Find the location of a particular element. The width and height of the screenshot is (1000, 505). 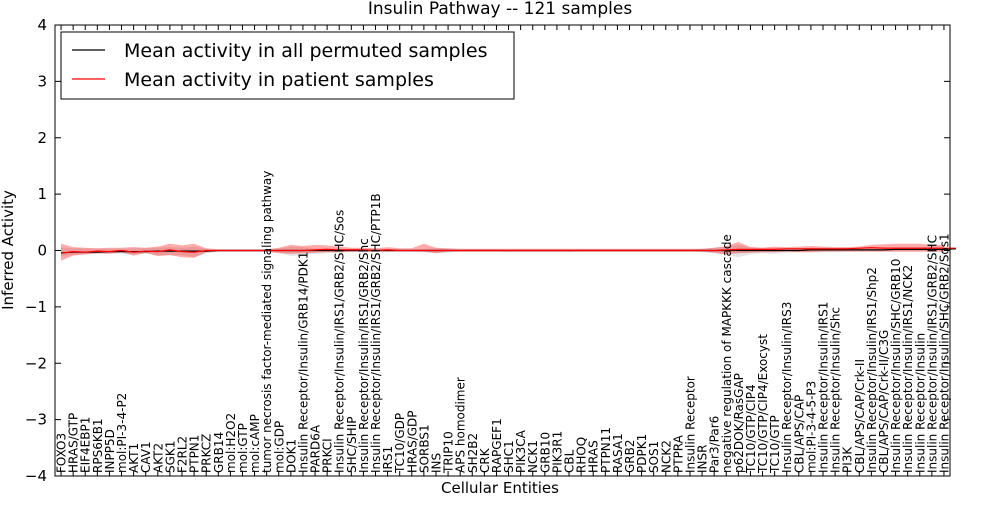

x-tick-label: AKT1 is located at coordinates (134, 458).